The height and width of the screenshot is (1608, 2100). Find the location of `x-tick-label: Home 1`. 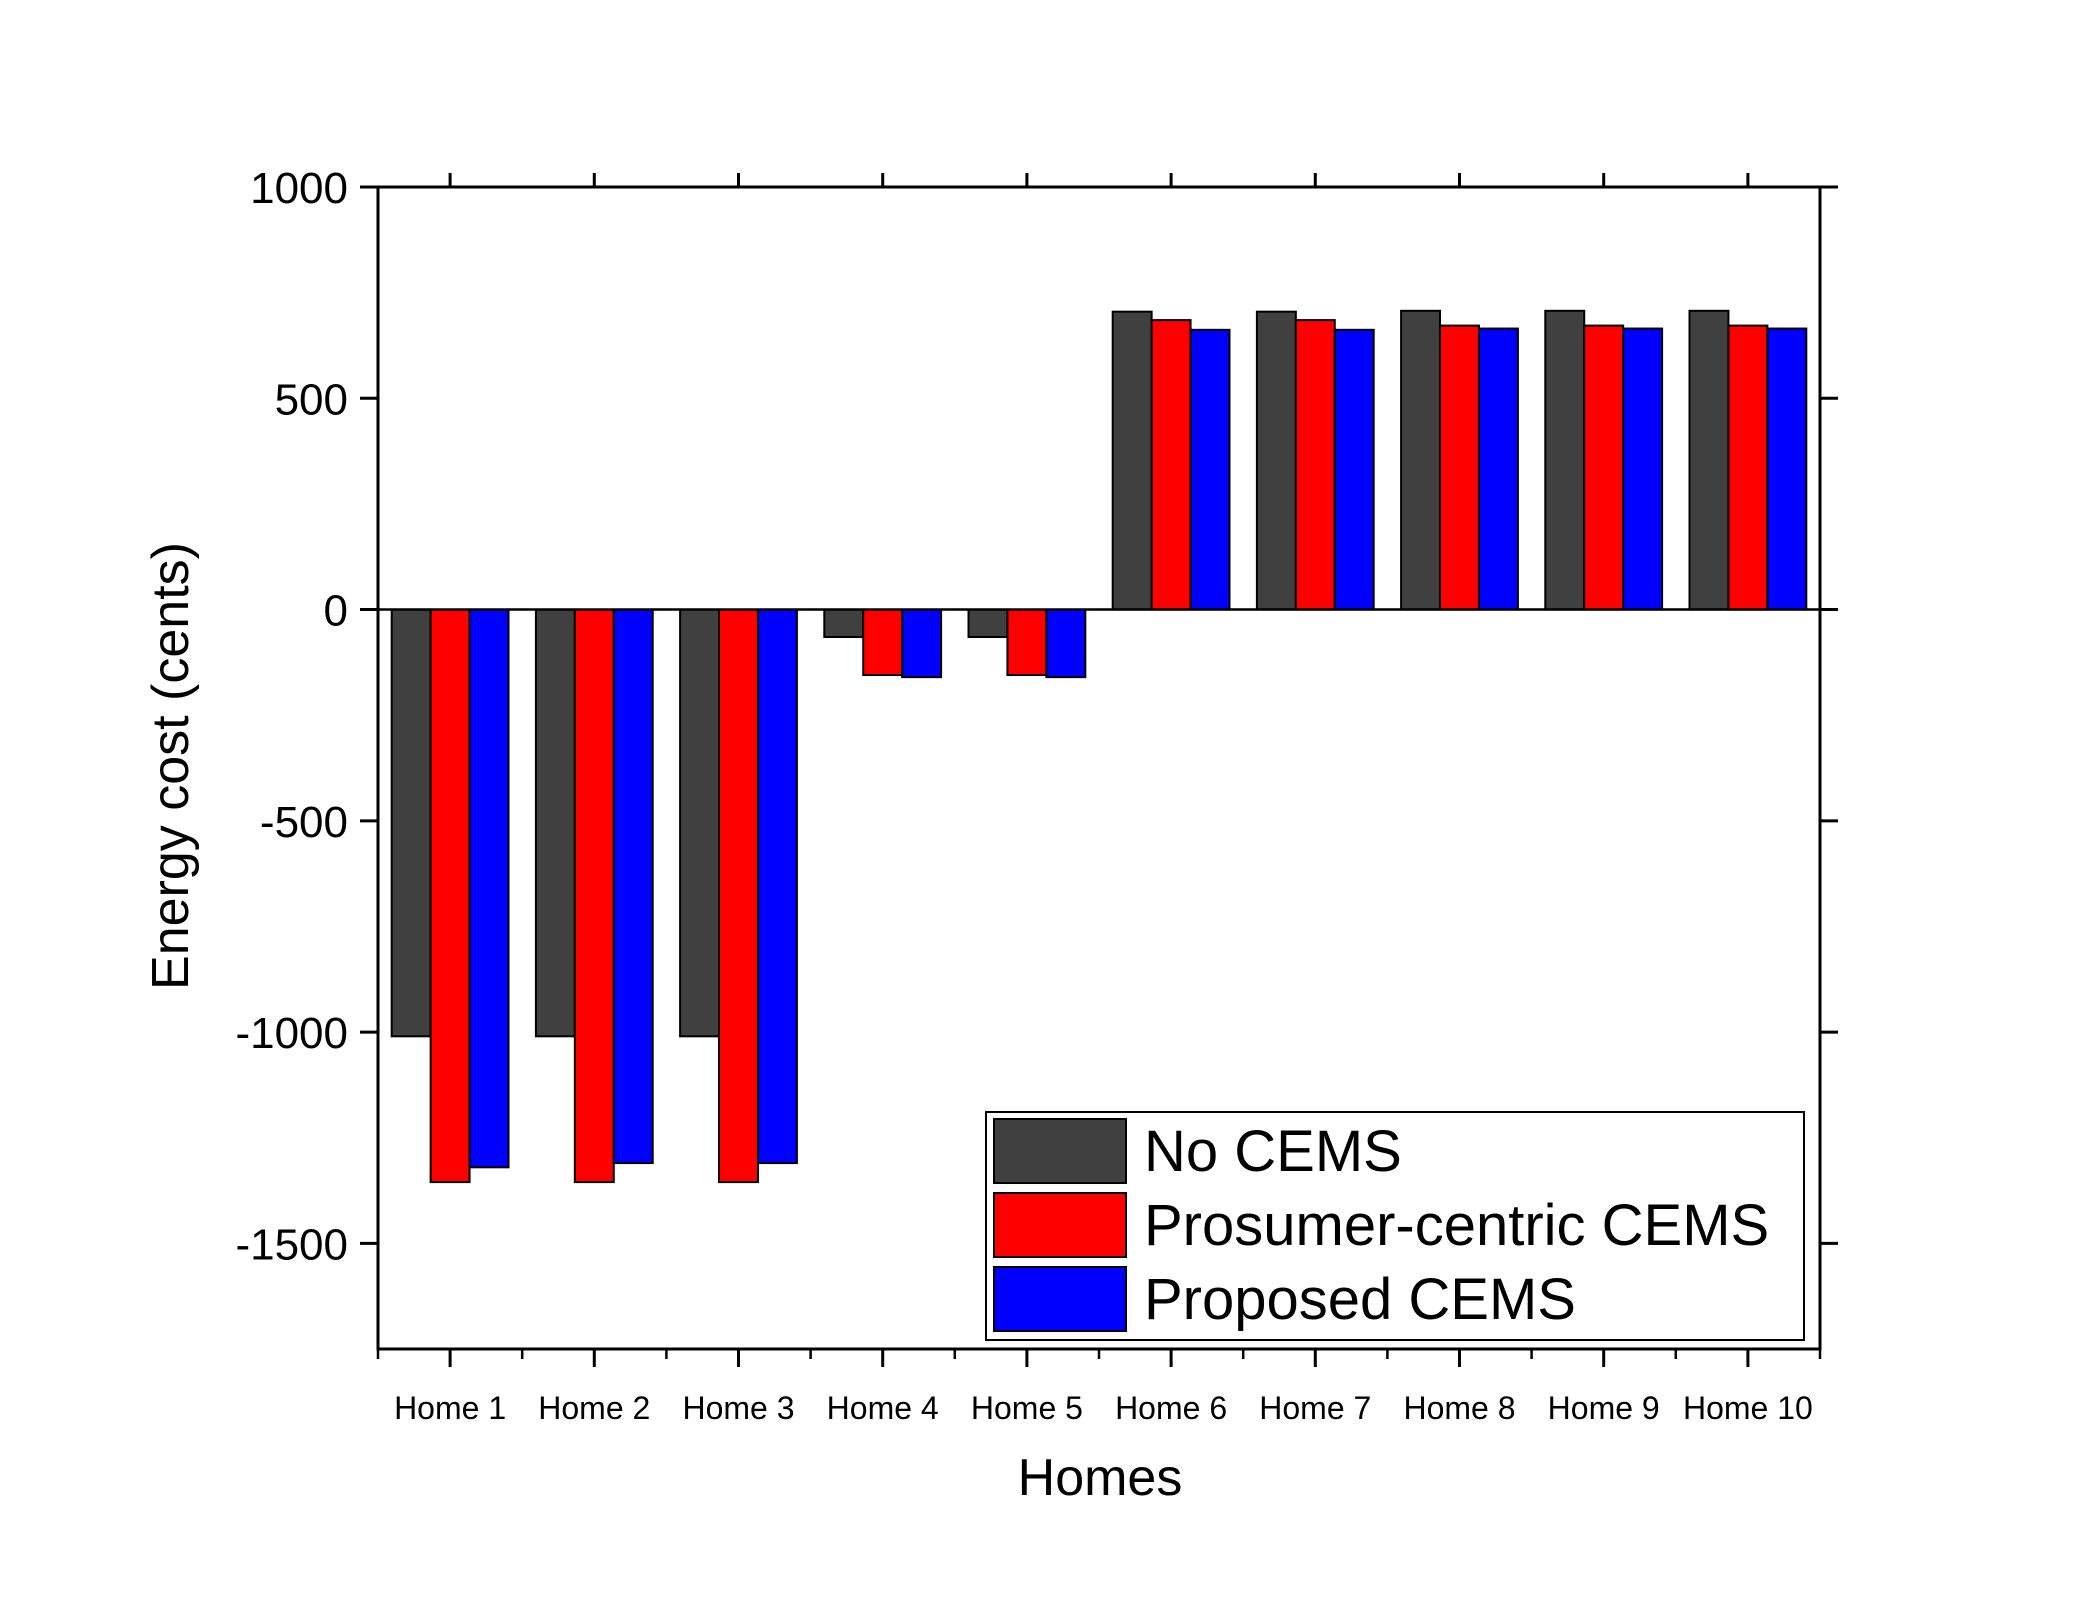

x-tick-label: Home 1 is located at coordinates (450, 1408).